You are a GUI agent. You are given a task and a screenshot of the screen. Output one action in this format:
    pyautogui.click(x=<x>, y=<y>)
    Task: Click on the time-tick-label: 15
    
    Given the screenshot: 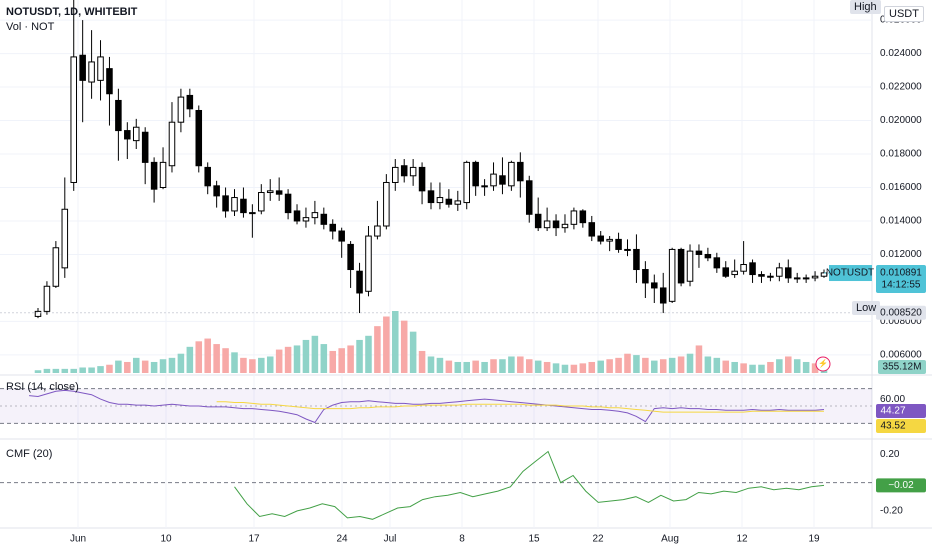 What is the action you would take?
    pyautogui.click(x=534, y=539)
    